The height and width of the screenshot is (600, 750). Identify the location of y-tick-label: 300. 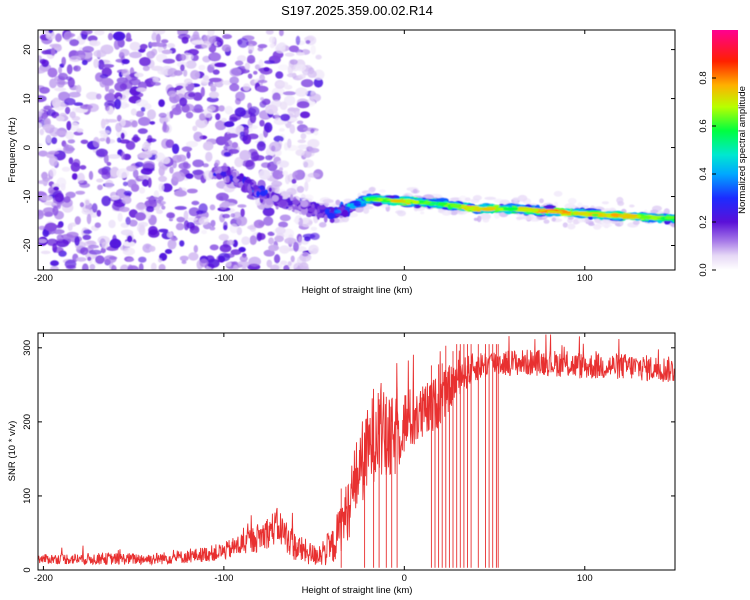
(27, 348).